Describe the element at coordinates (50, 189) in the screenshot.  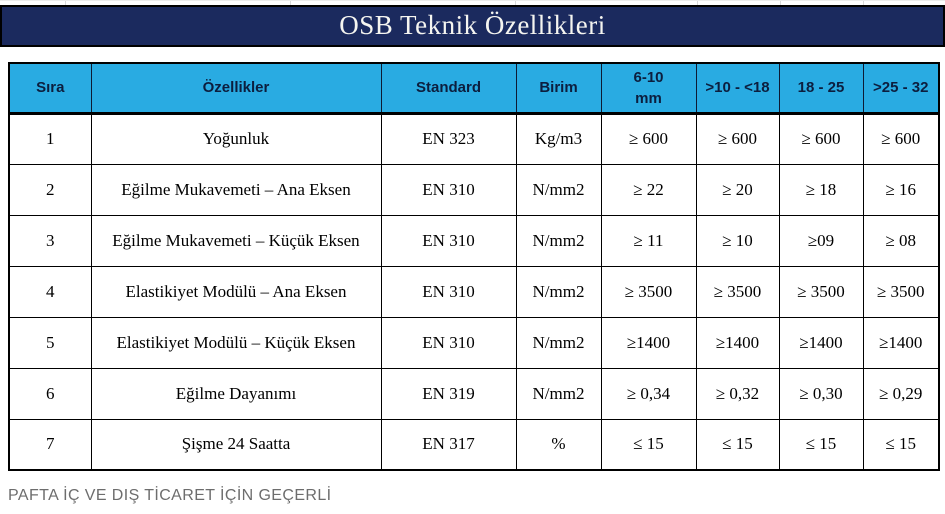
I see `table-cell: 2` at that location.